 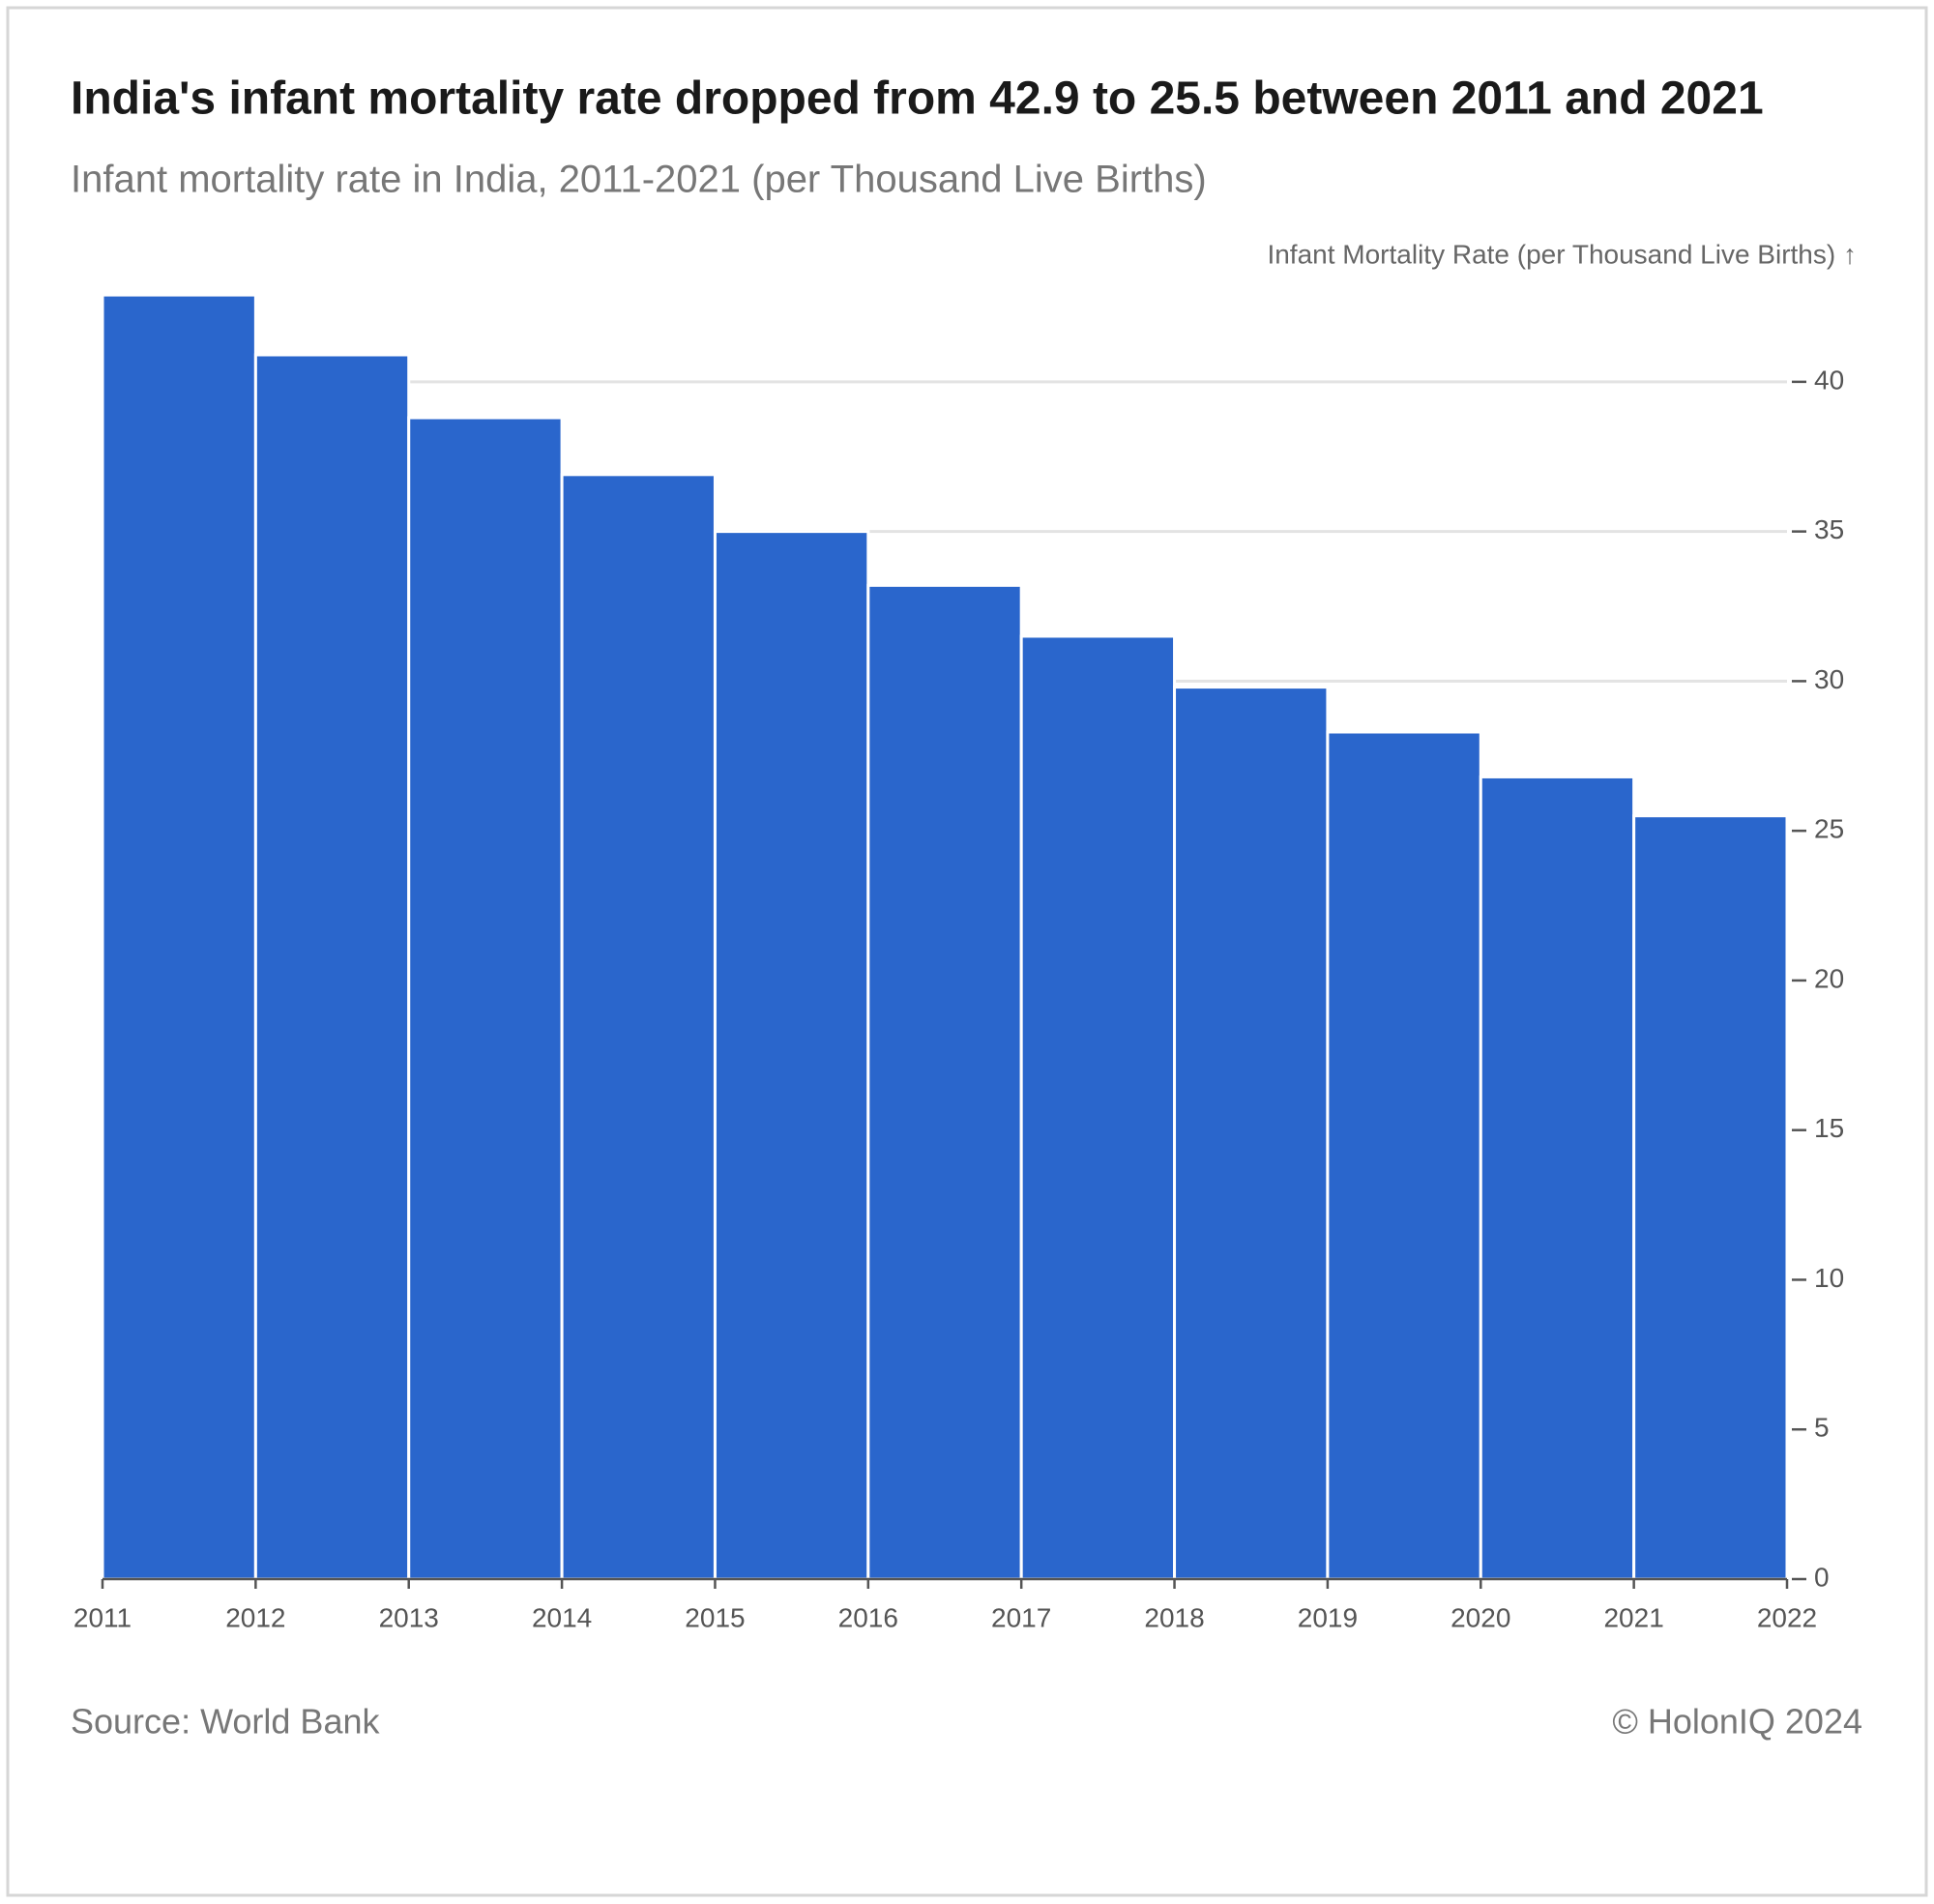 What do you see at coordinates (1829, 829) in the screenshot?
I see `y-tick-label: 25` at bounding box center [1829, 829].